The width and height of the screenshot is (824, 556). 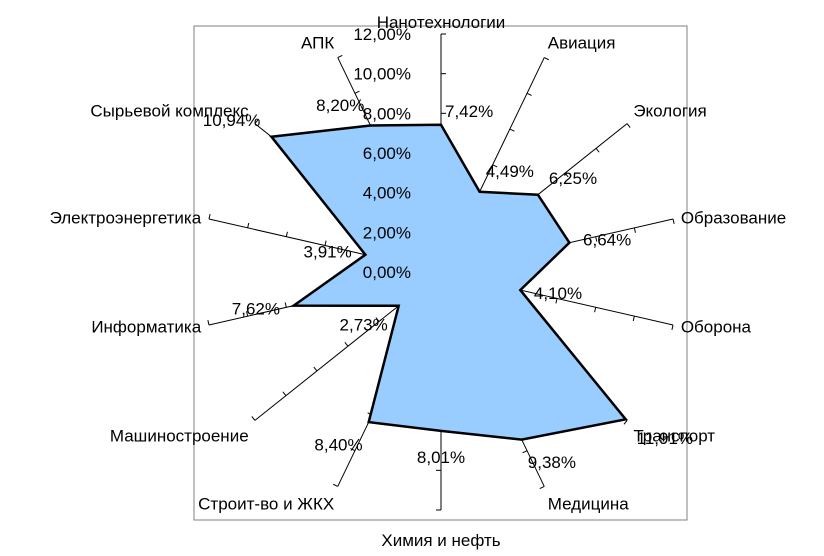 What do you see at coordinates (558, 293) in the screenshot?
I see `data-value-label: 4,10%` at bounding box center [558, 293].